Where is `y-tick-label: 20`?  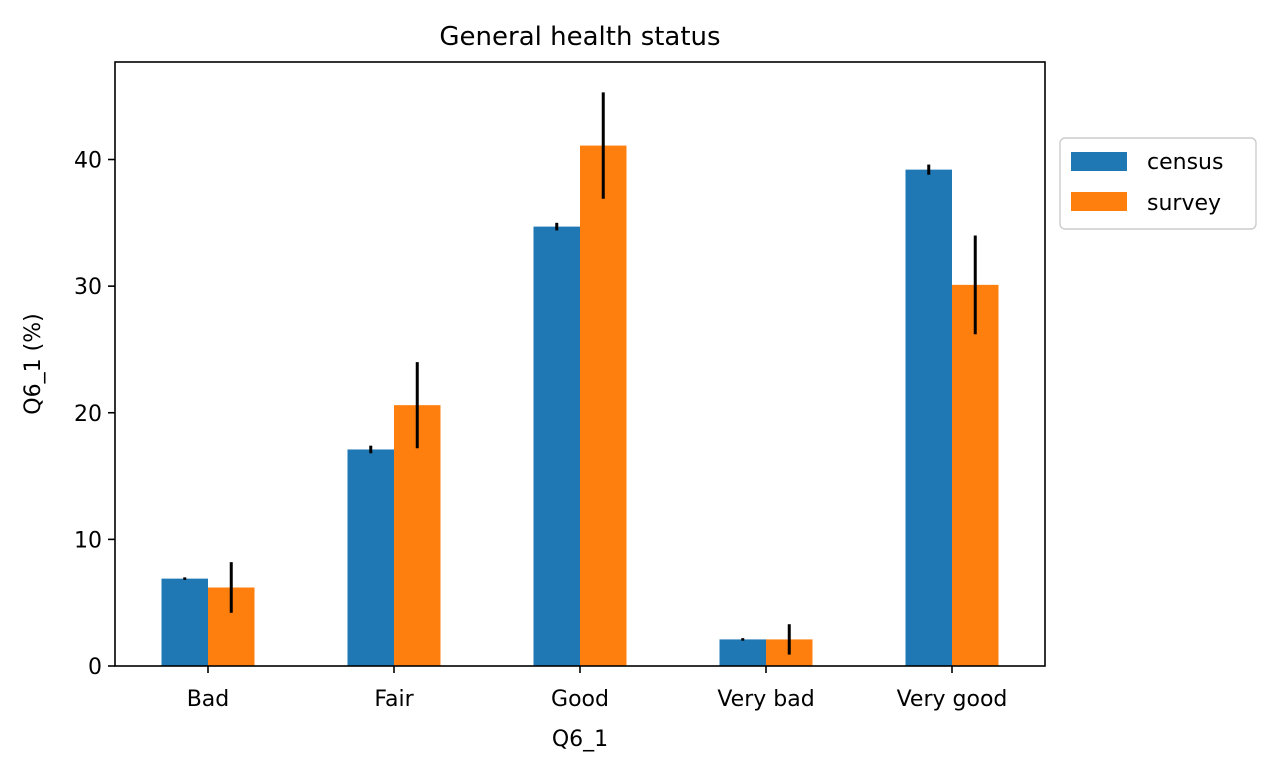
y-tick-label: 20 is located at coordinates (88, 414).